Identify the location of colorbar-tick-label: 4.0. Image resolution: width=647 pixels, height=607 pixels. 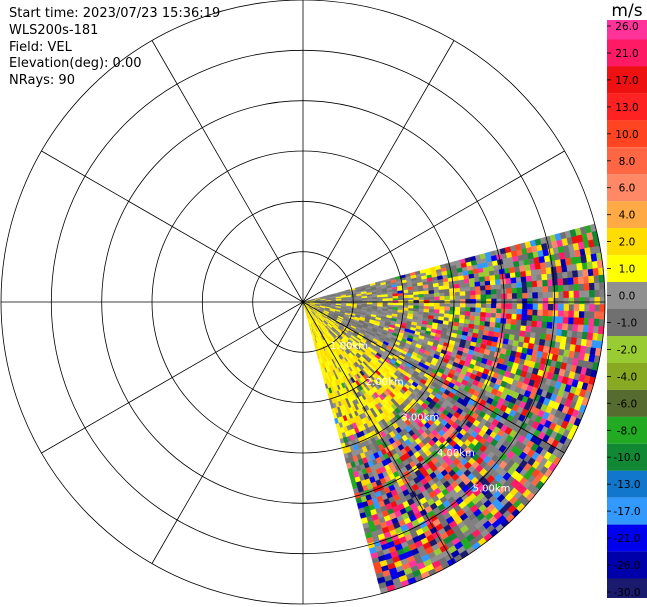
(627, 216).